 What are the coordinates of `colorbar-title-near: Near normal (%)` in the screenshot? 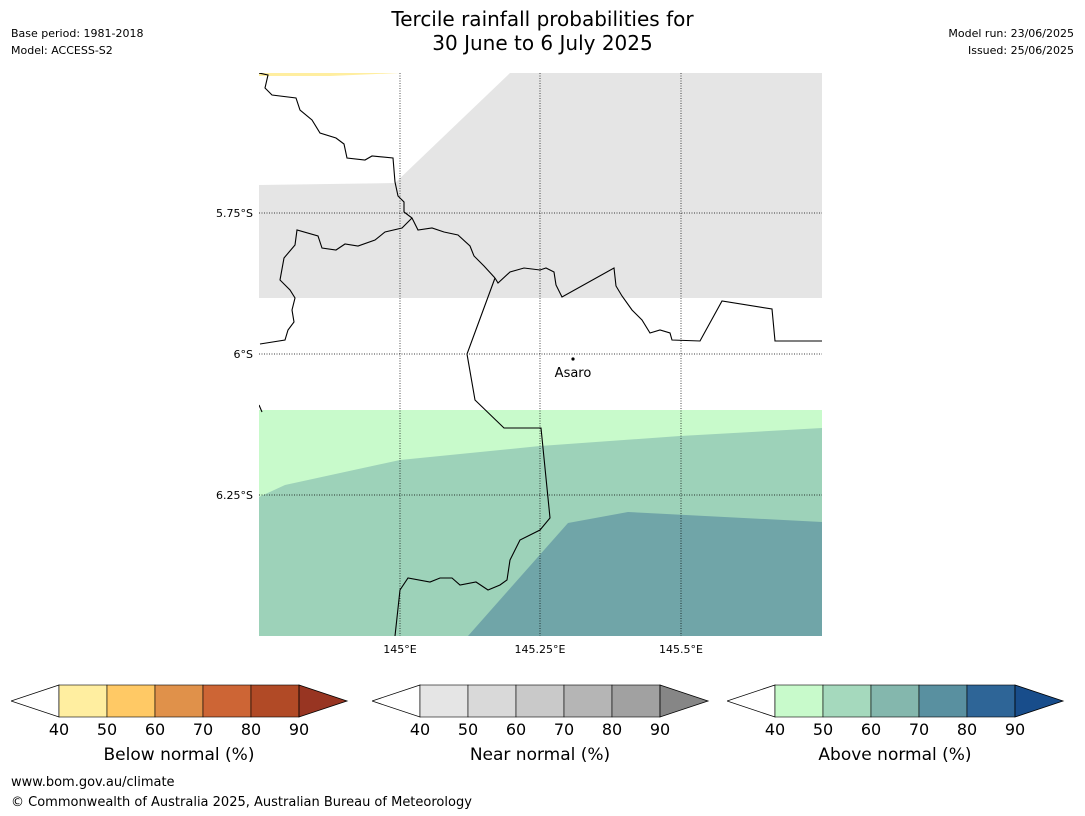 It's located at (540, 755).